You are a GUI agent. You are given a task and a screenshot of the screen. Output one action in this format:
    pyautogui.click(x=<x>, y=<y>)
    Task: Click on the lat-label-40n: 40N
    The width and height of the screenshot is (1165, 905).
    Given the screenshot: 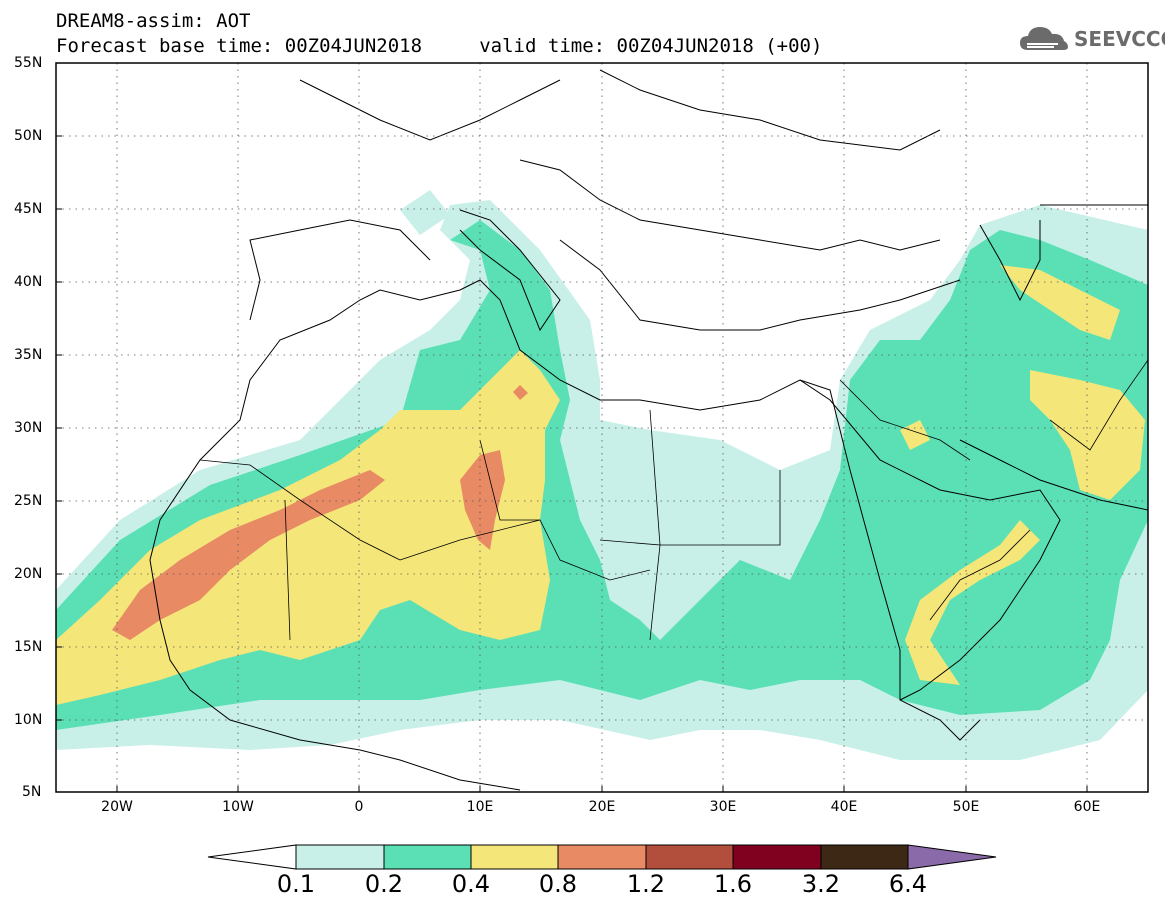 What is the action you would take?
    pyautogui.click(x=28, y=282)
    